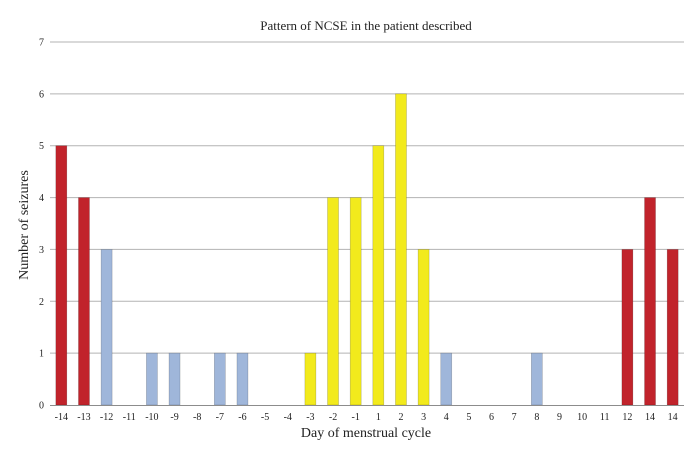  What do you see at coordinates (446, 417) in the screenshot?
I see `x-tick-label: 4` at bounding box center [446, 417].